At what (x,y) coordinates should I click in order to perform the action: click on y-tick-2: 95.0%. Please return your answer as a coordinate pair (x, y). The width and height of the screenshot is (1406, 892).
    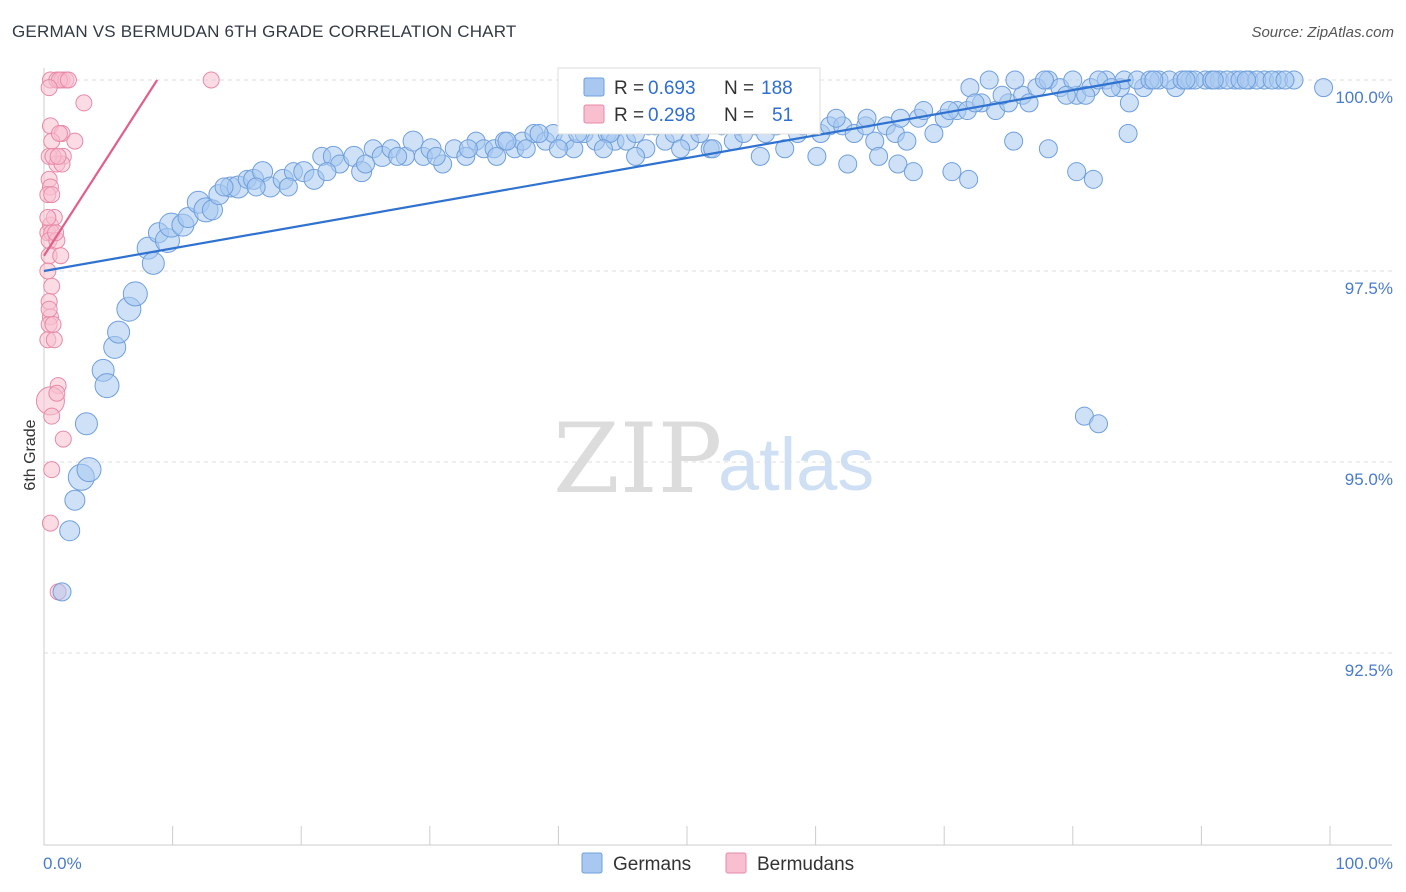
    Looking at the image, I should click on (1369, 479).